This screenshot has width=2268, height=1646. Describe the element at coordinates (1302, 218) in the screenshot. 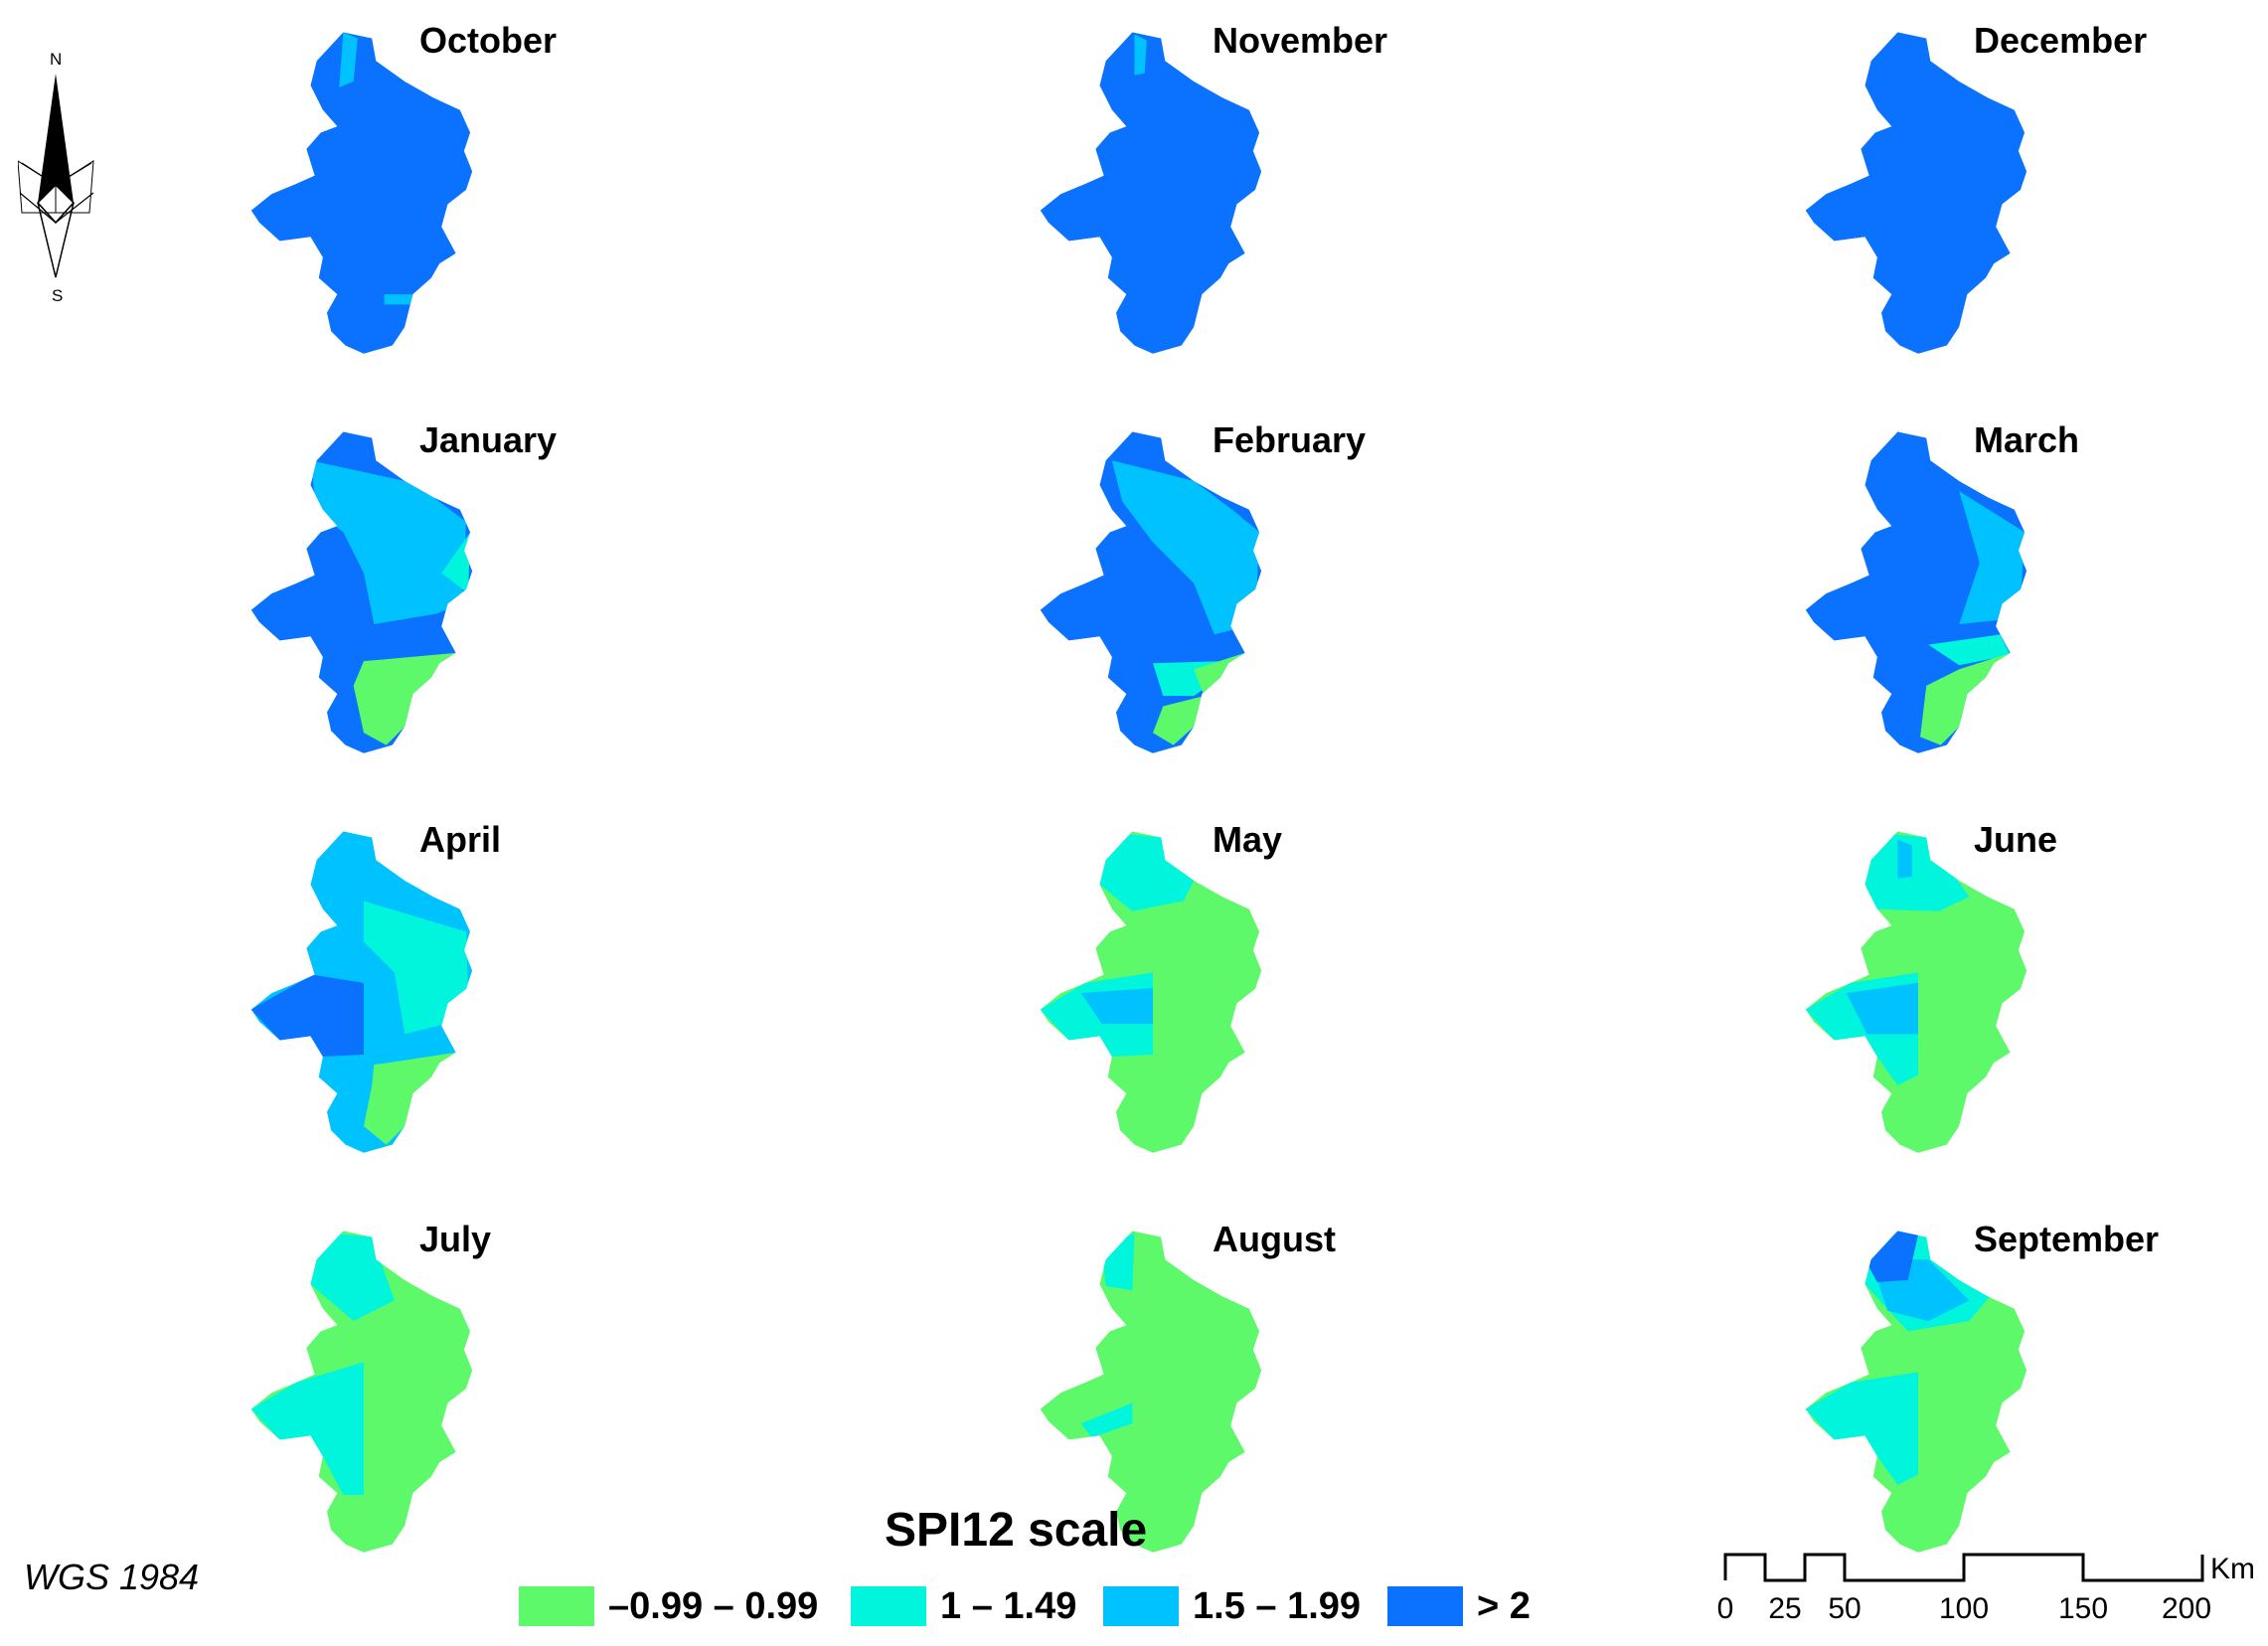

I see `map-panel-november: November` at that location.